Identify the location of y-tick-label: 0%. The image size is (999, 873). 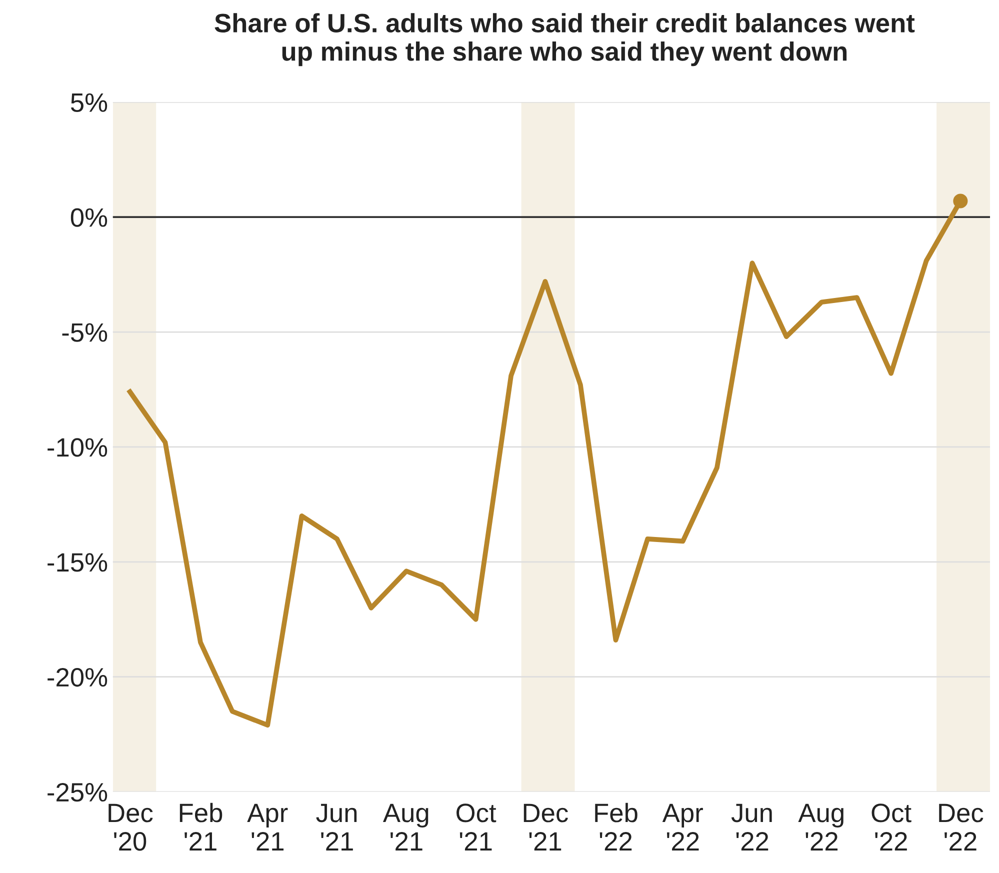
(89, 217).